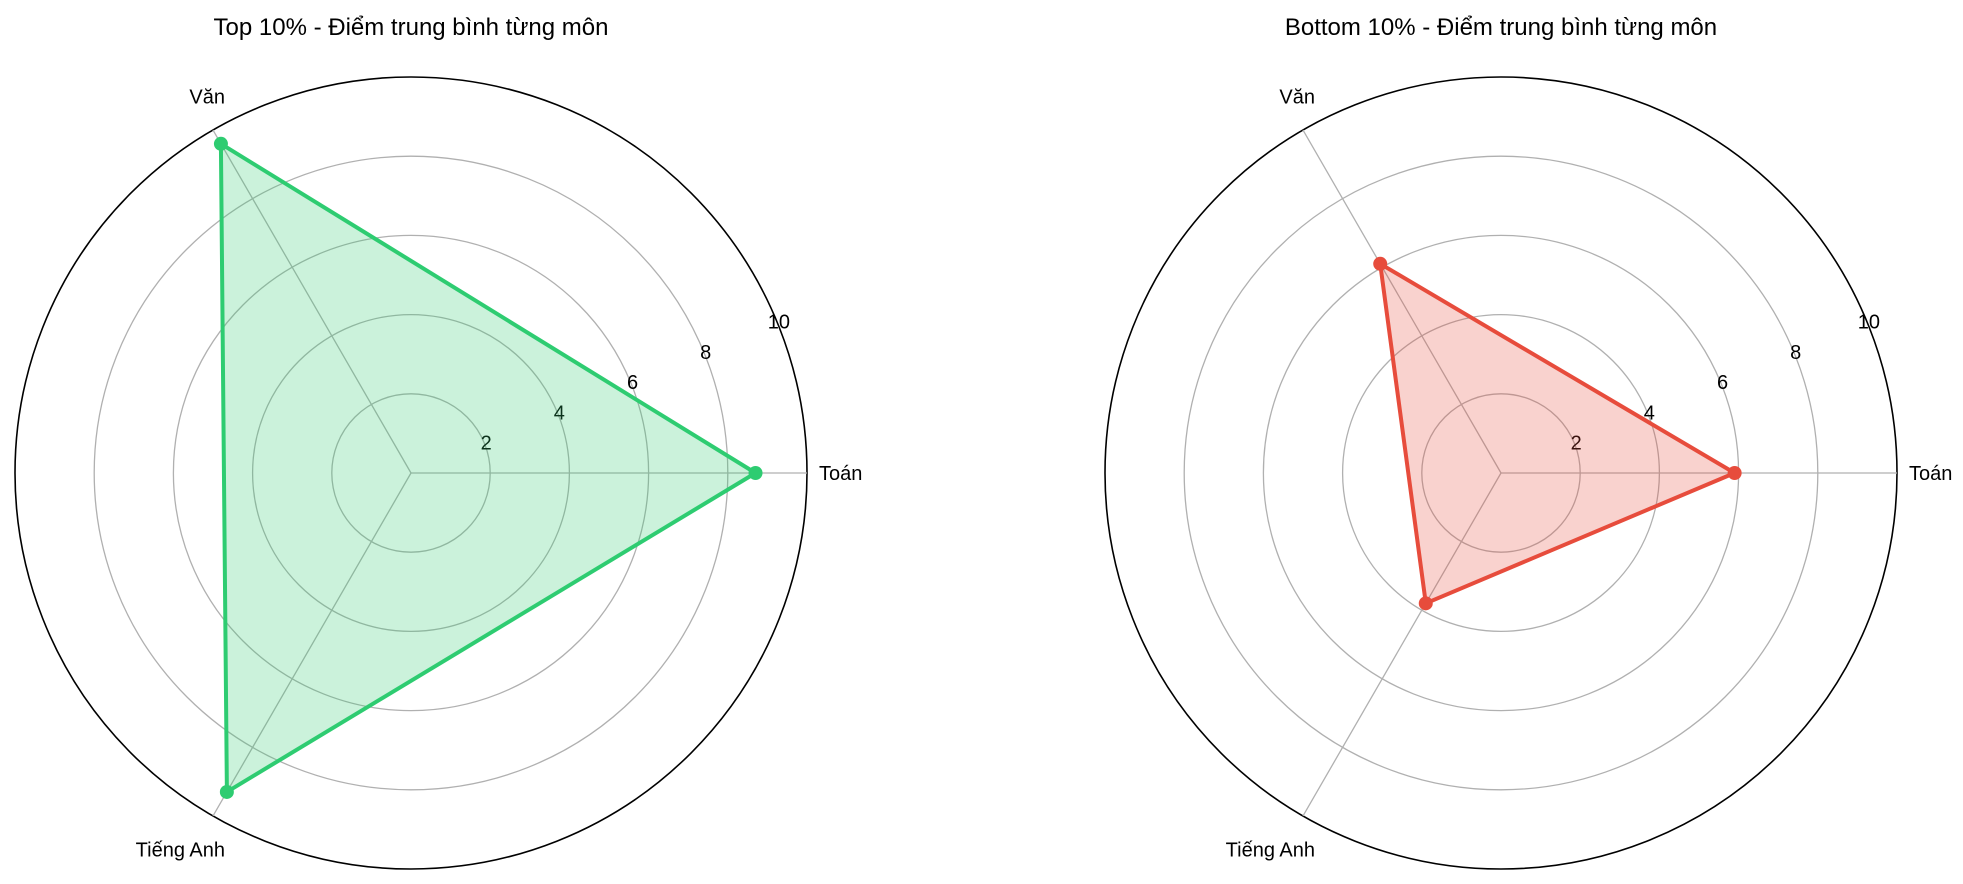 The width and height of the screenshot is (1963, 884). Describe the element at coordinates (1297, 98) in the screenshot. I see `category-label-bottom: Văn` at that location.